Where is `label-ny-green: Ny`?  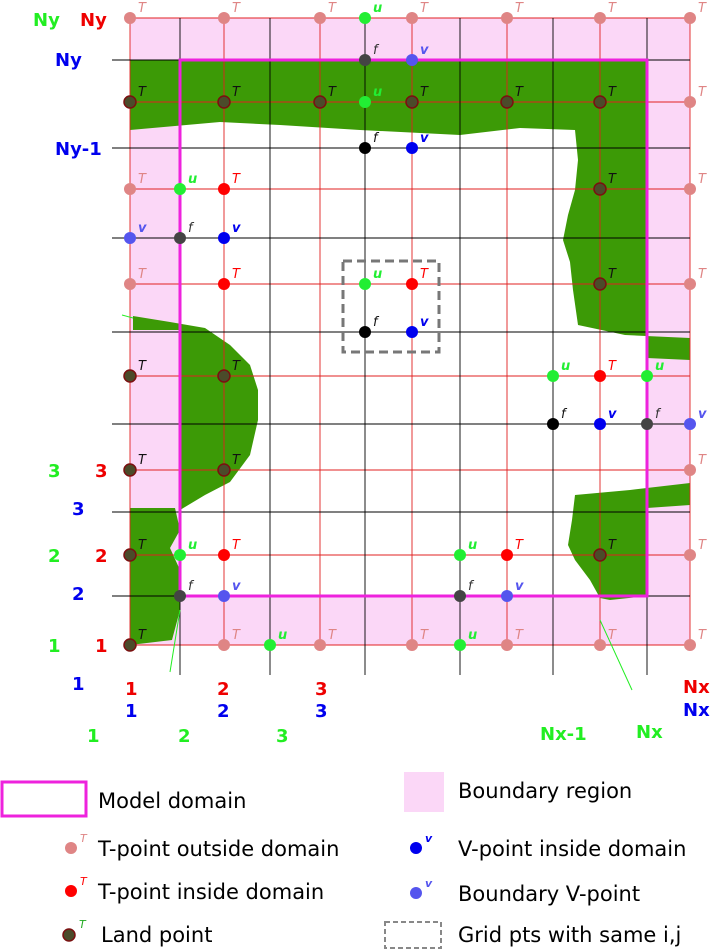 label-ny-green: Ny is located at coordinates (46, 20).